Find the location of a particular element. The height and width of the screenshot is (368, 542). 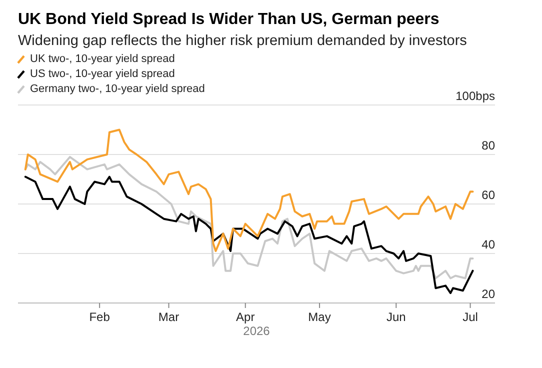

legend-label: UK two-, 10-year yield spread is located at coordinates (102, 59).